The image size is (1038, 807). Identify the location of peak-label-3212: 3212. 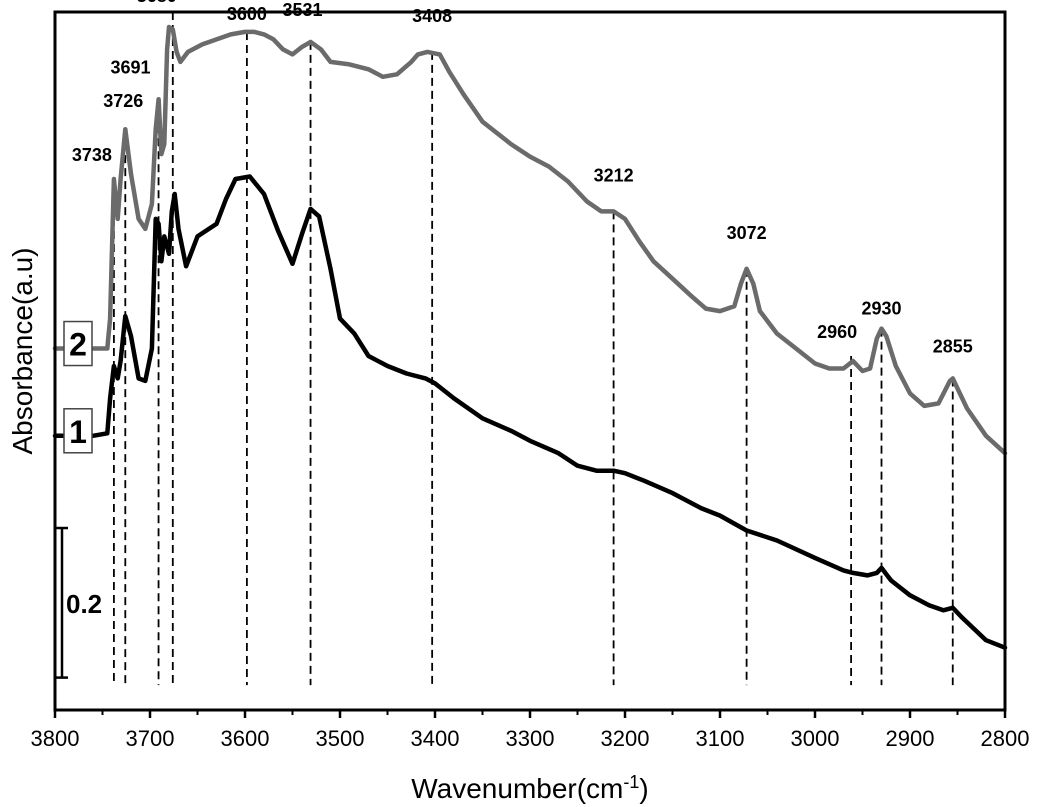
(614, 175).